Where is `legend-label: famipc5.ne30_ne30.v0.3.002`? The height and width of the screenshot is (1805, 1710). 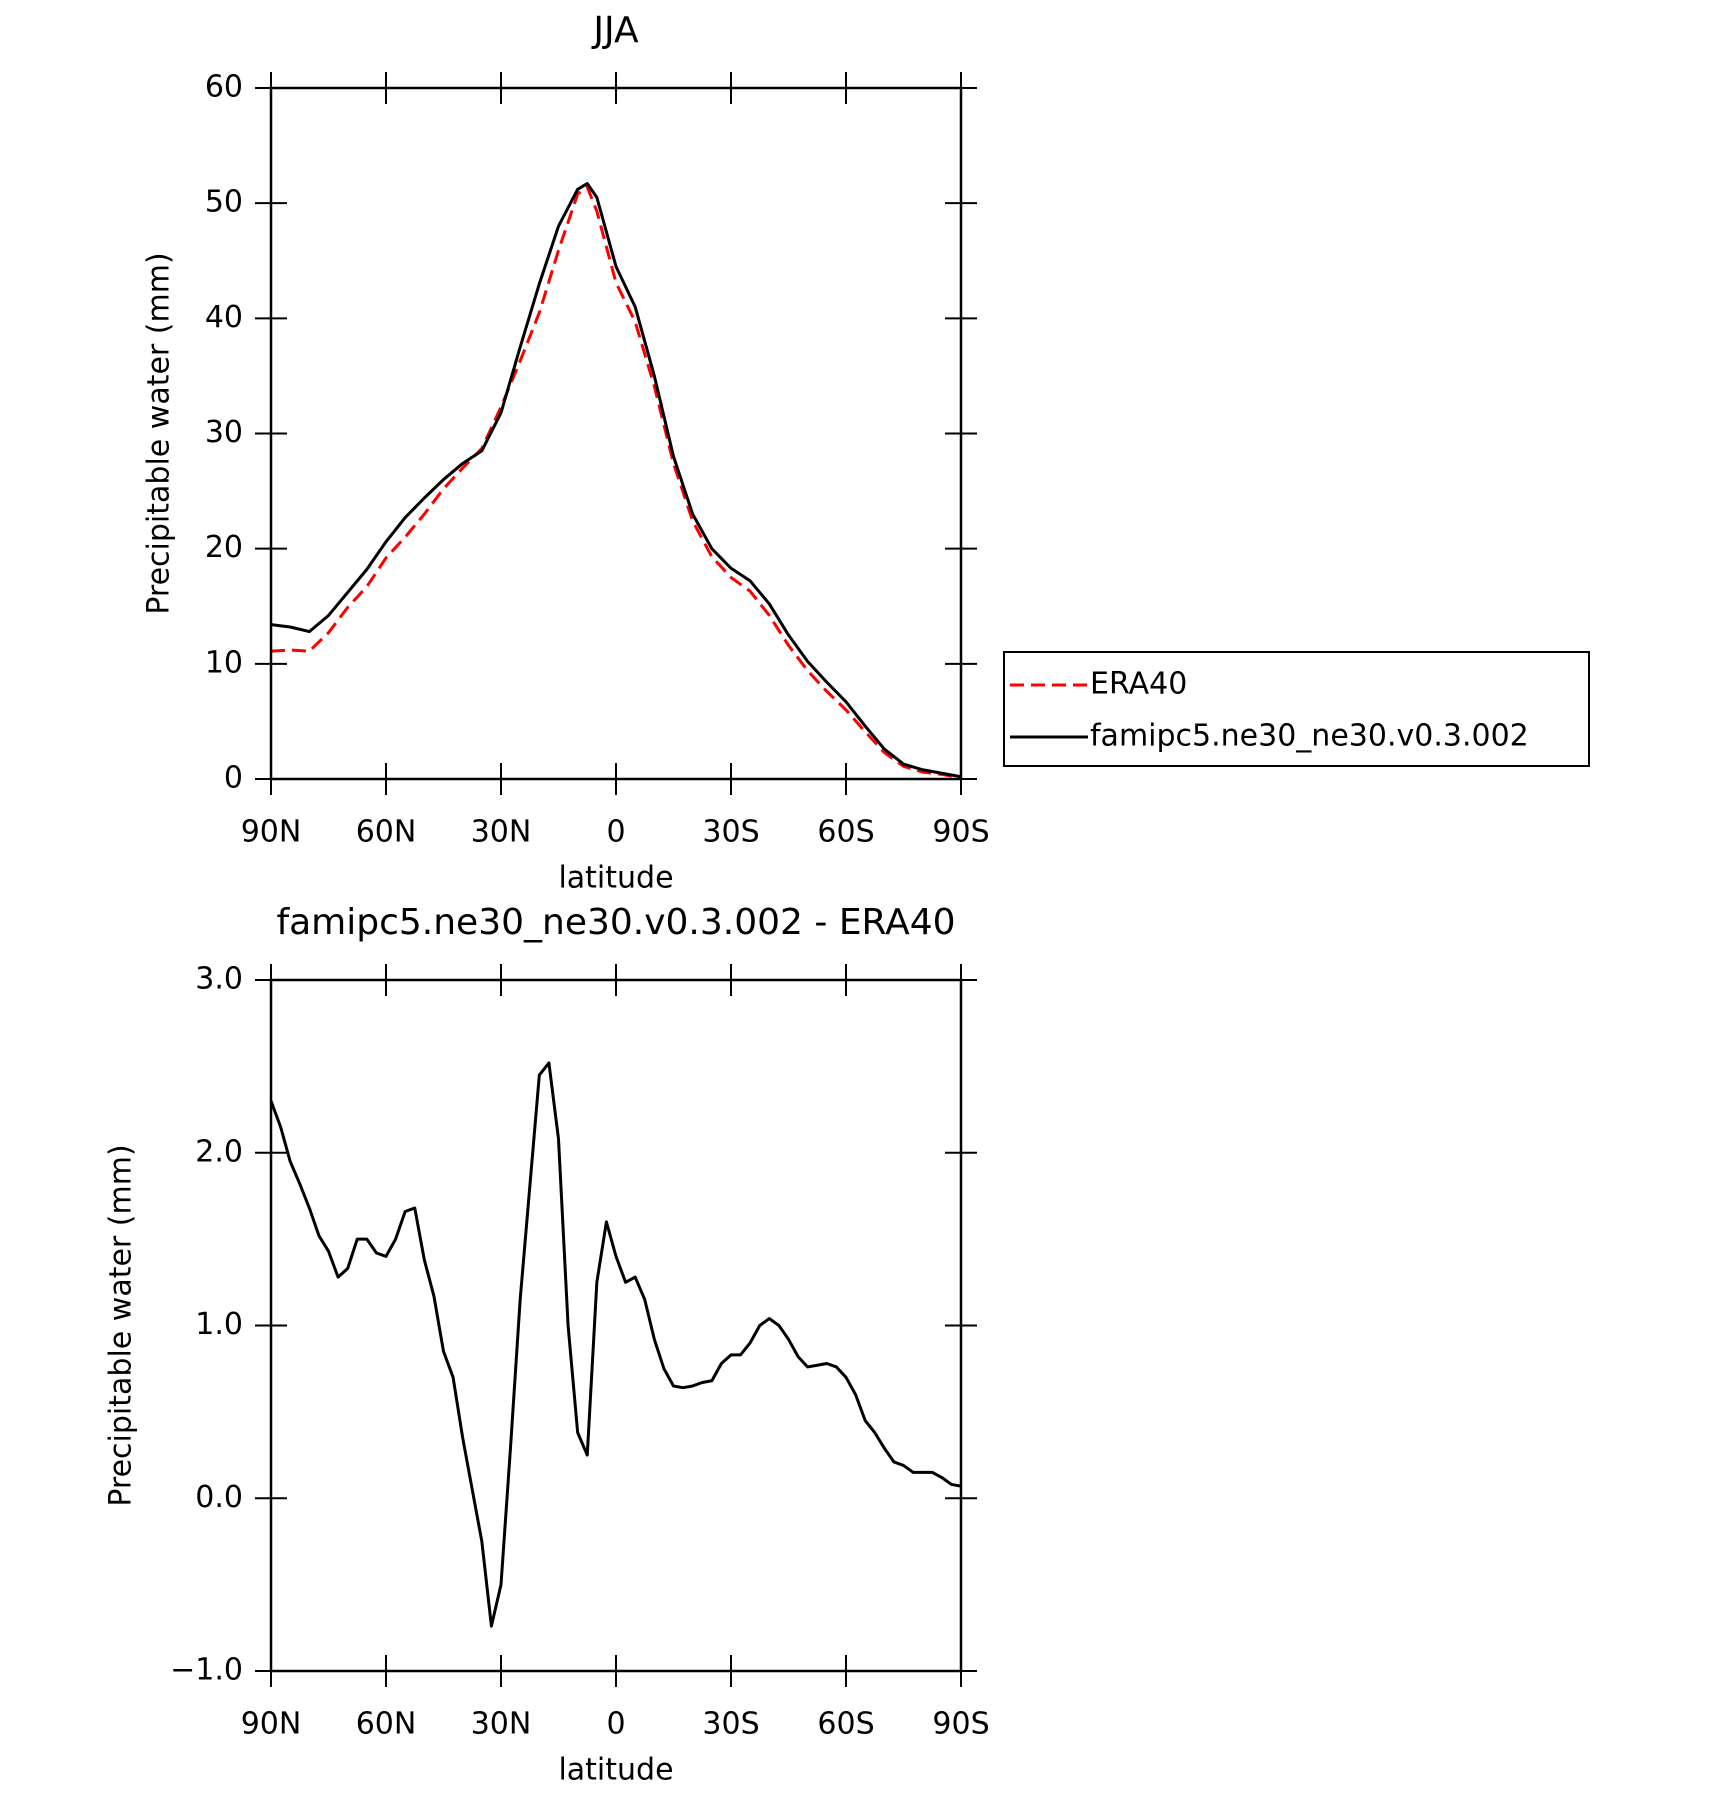
legend-label: famipc5.ne30_ne30.v0.3.002 is located at coordinates (1309, 736).